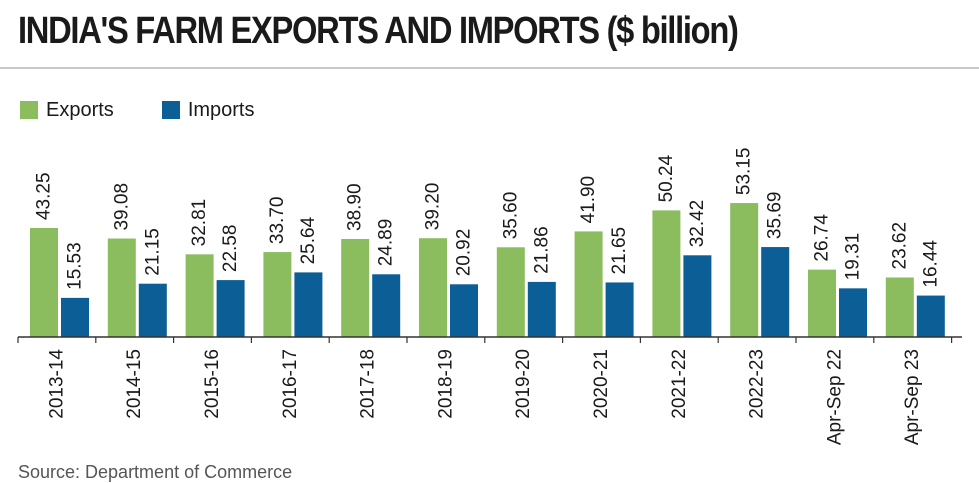 The image size is (979, 483). Describe the element at coordinates (853, 257) in the screenshot. I see `value-label-imports-Apr-Sep 22: 19.31` at that location.